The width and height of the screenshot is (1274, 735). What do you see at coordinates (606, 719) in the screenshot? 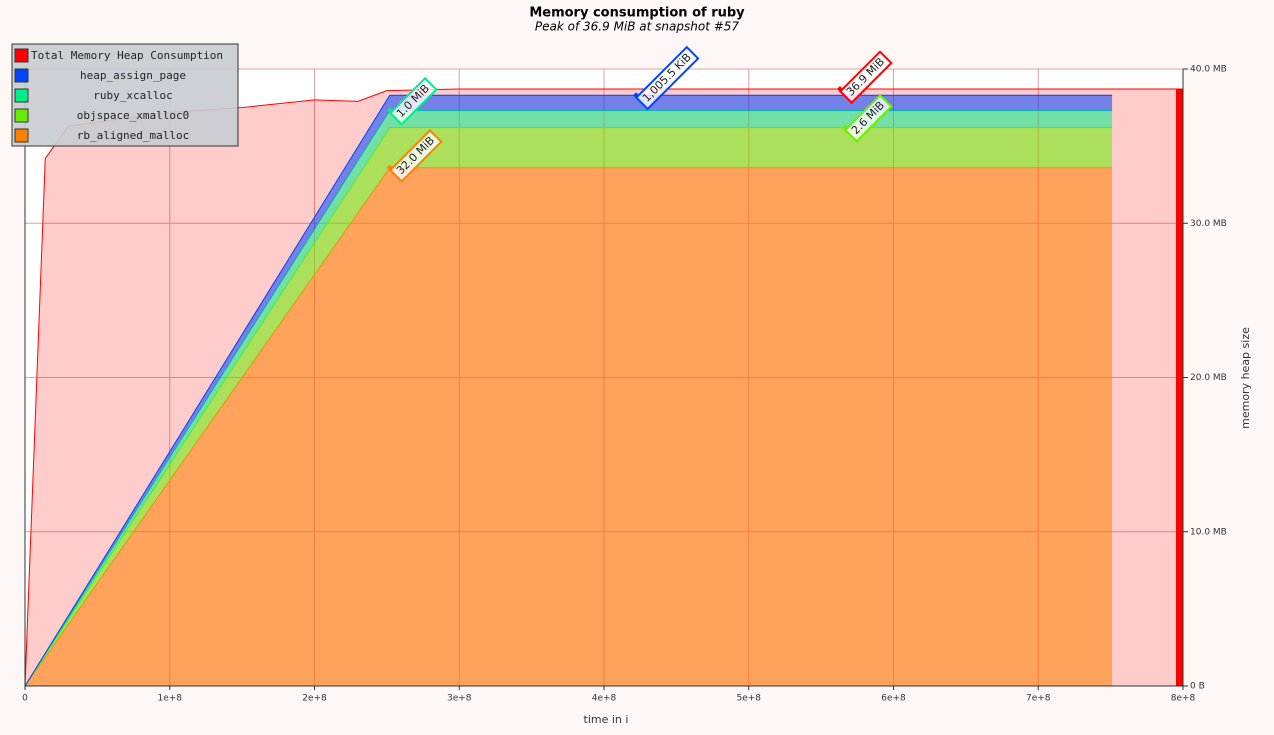
I see `x-axis-label: time in i` at bounding box center [606, 719].